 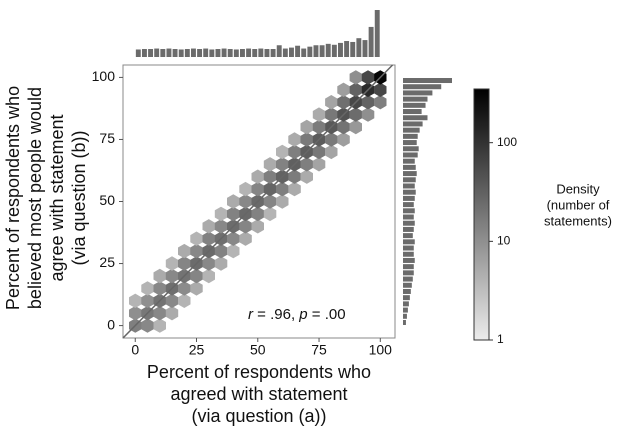 What do you see at coordinates (578, 204) in the screenshot?
I see `colorbar-label: (number of` at bounding box center [578, 204].